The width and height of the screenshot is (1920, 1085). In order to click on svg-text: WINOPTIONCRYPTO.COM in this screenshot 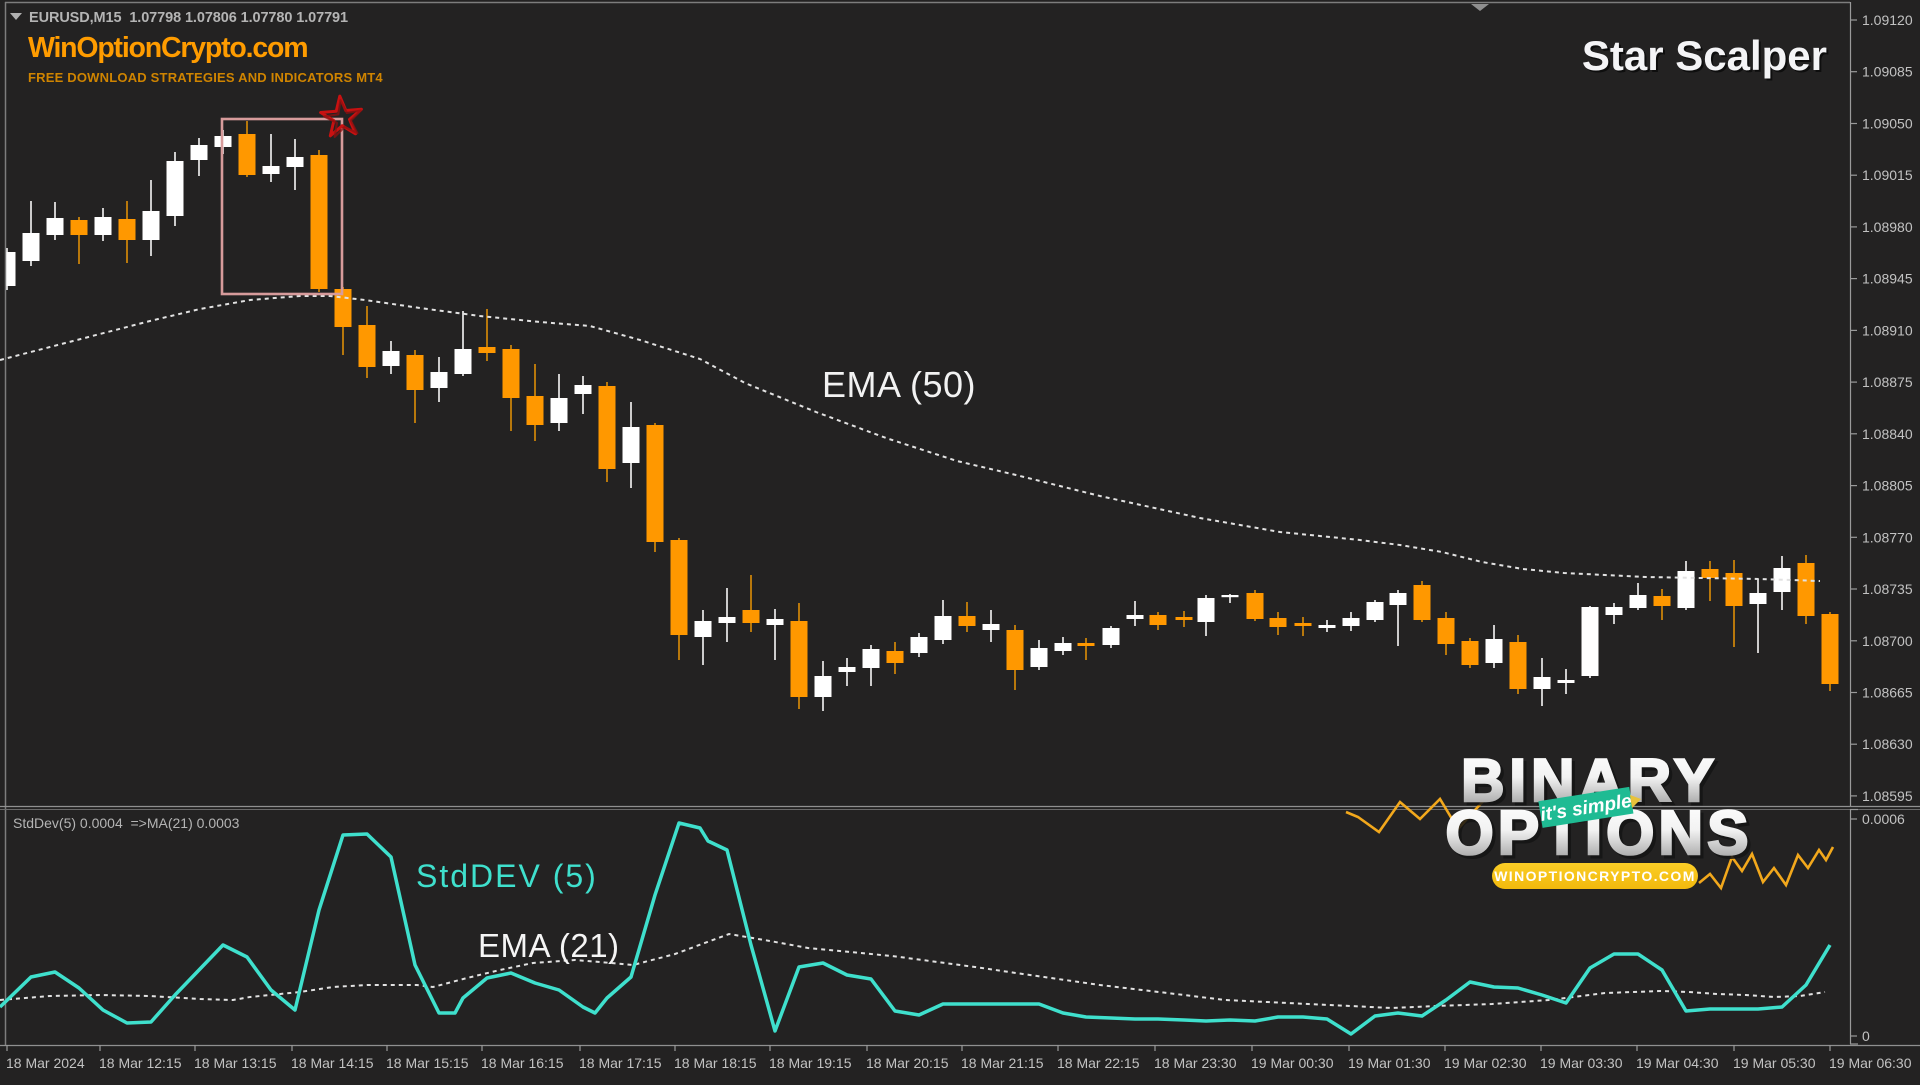, I will do `click(1595, 876)`.